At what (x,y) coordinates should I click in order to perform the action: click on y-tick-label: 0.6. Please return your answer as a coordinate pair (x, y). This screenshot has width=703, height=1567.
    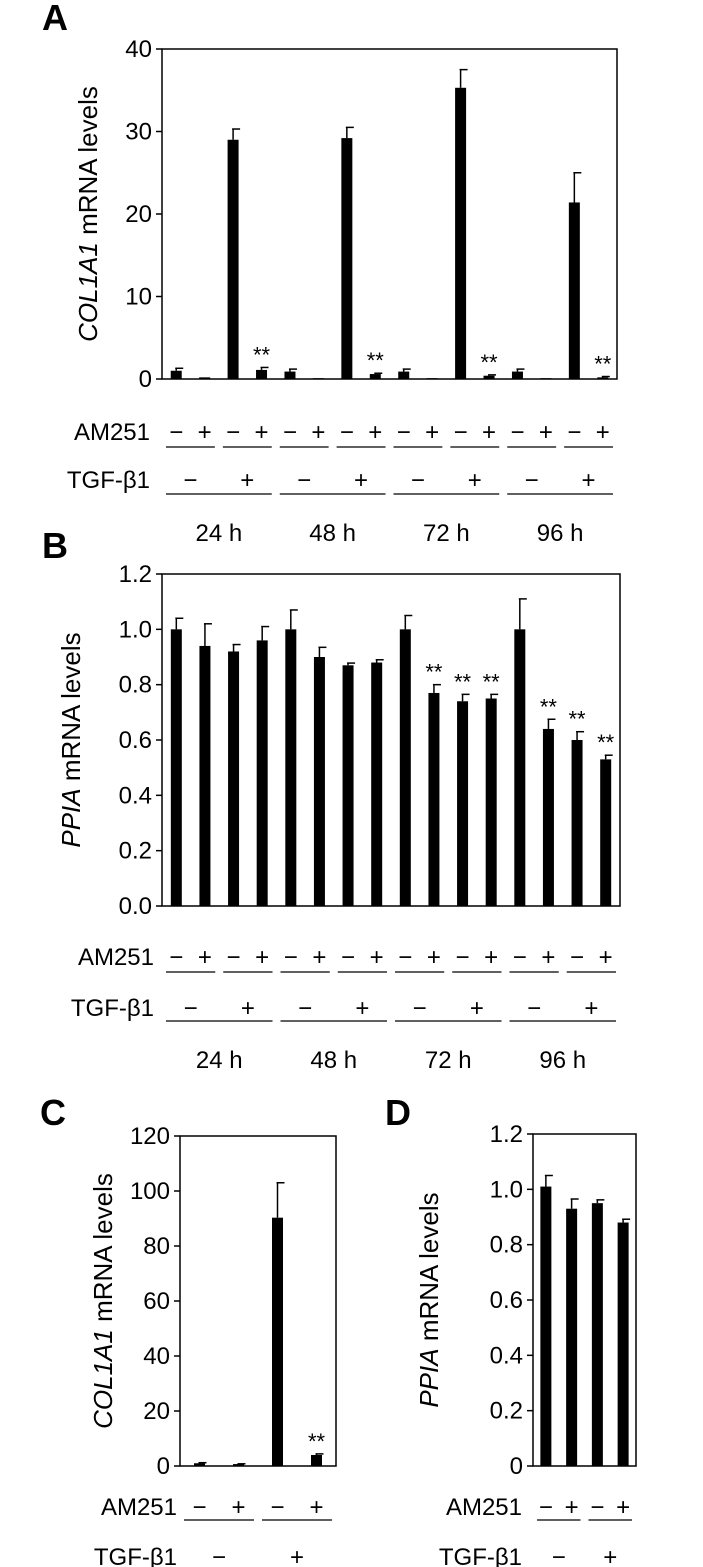
    Looking at the image, I should click on (135, 740).